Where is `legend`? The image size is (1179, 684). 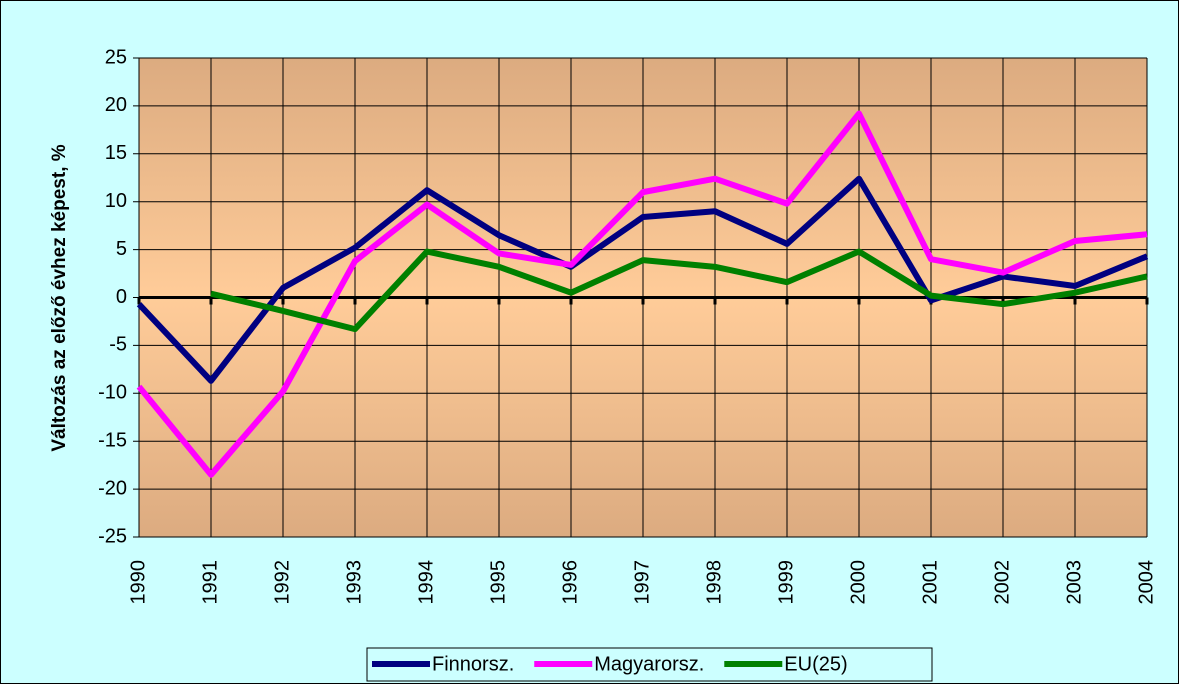 legend is located at coordinates (649, 664).